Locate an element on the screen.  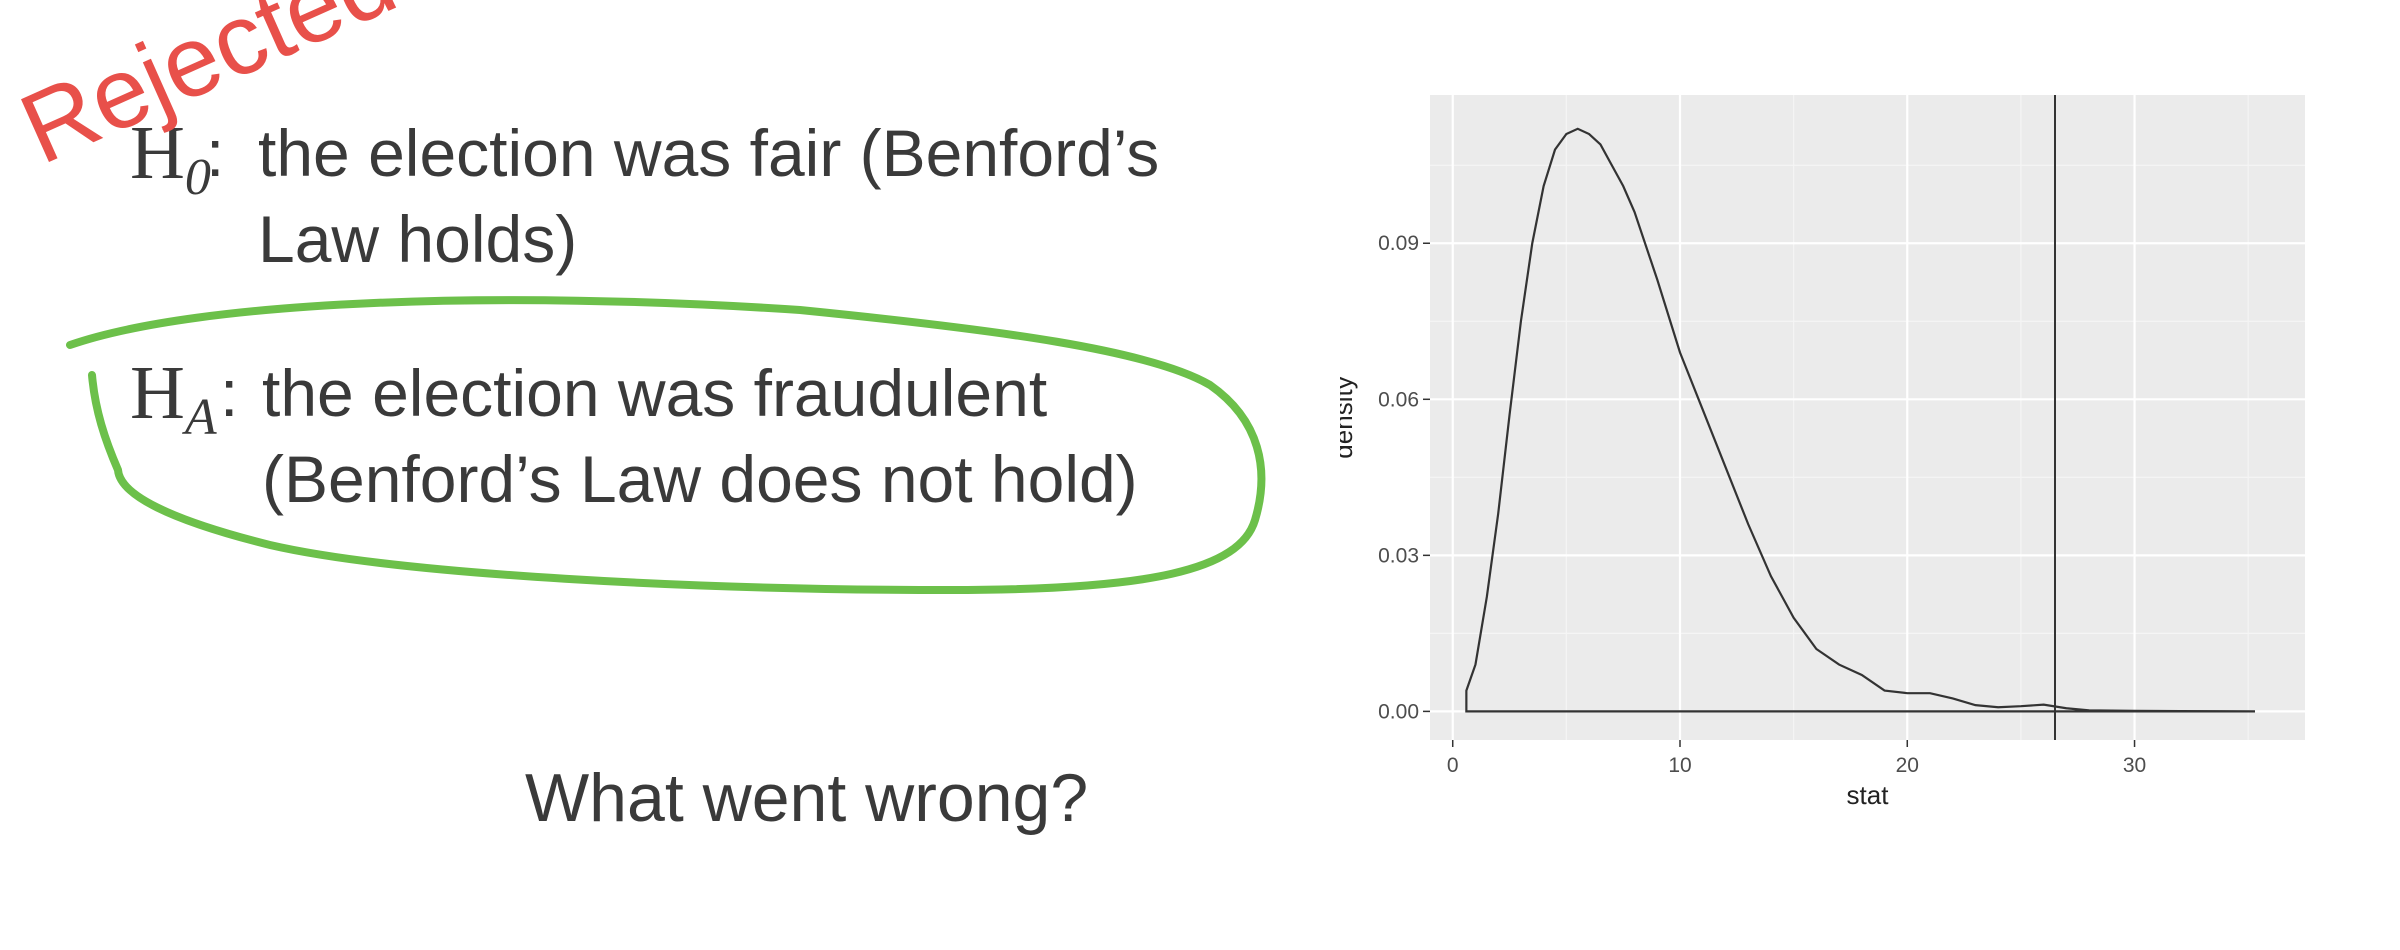
y-tick-label: 0.00 is located at coordinates (1398, 711).